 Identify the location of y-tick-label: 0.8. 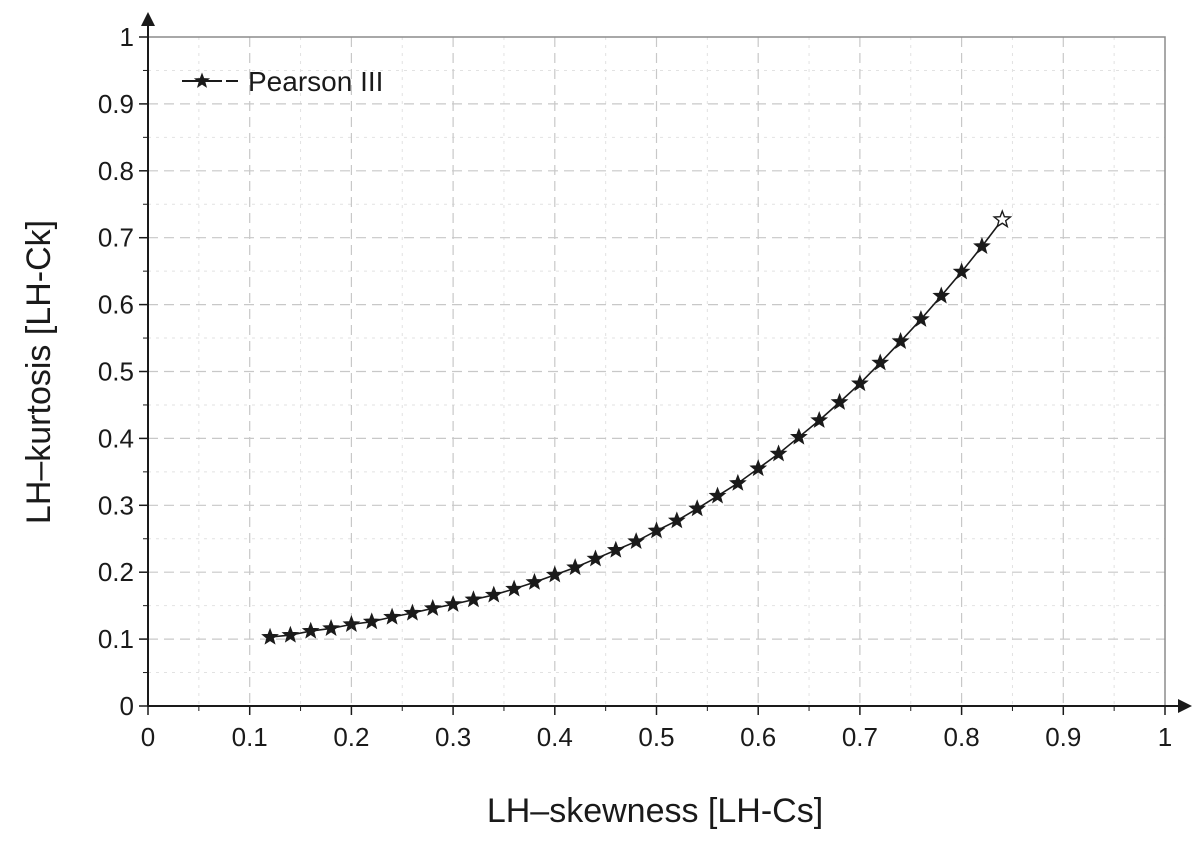
(116, 171).